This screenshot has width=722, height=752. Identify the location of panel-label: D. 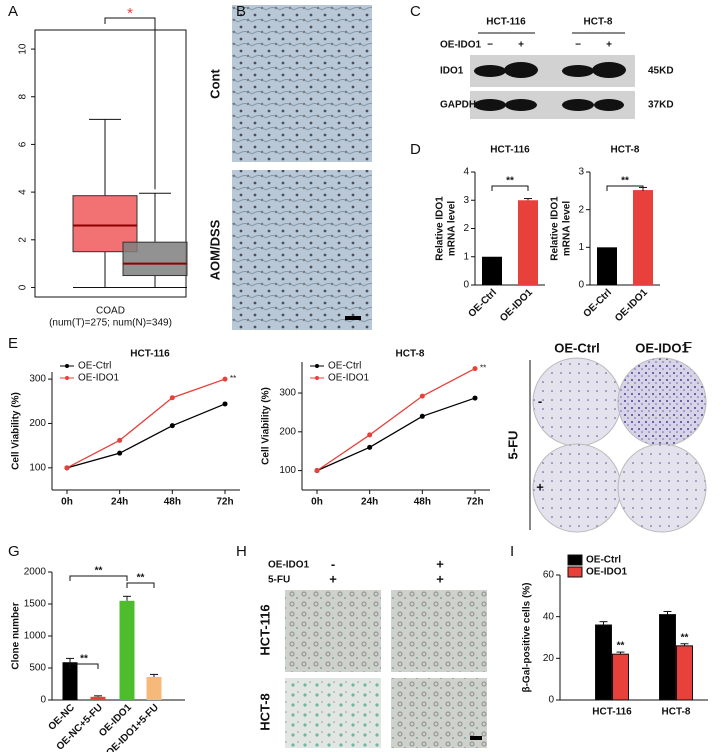
(415, 149).